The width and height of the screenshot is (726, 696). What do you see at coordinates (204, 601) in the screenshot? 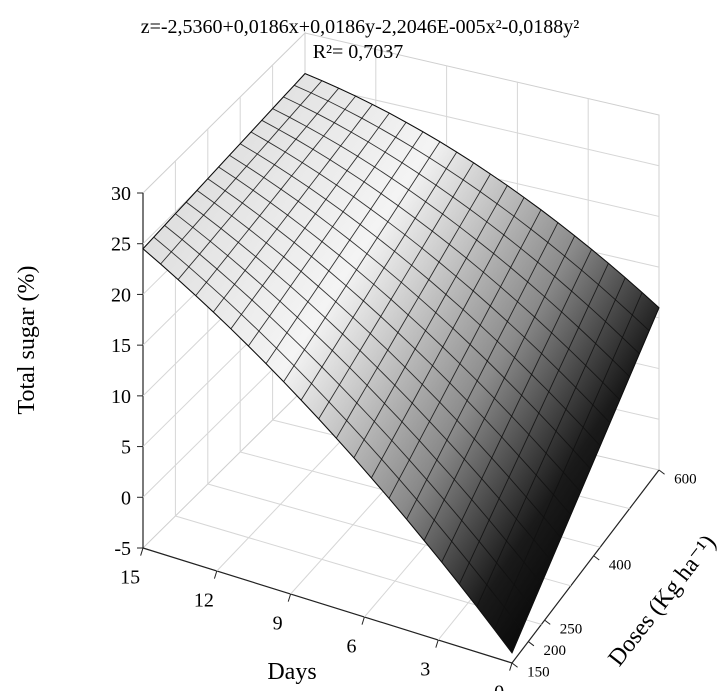
I see `x-tick-label: 12` at bounding box center [204, 601].